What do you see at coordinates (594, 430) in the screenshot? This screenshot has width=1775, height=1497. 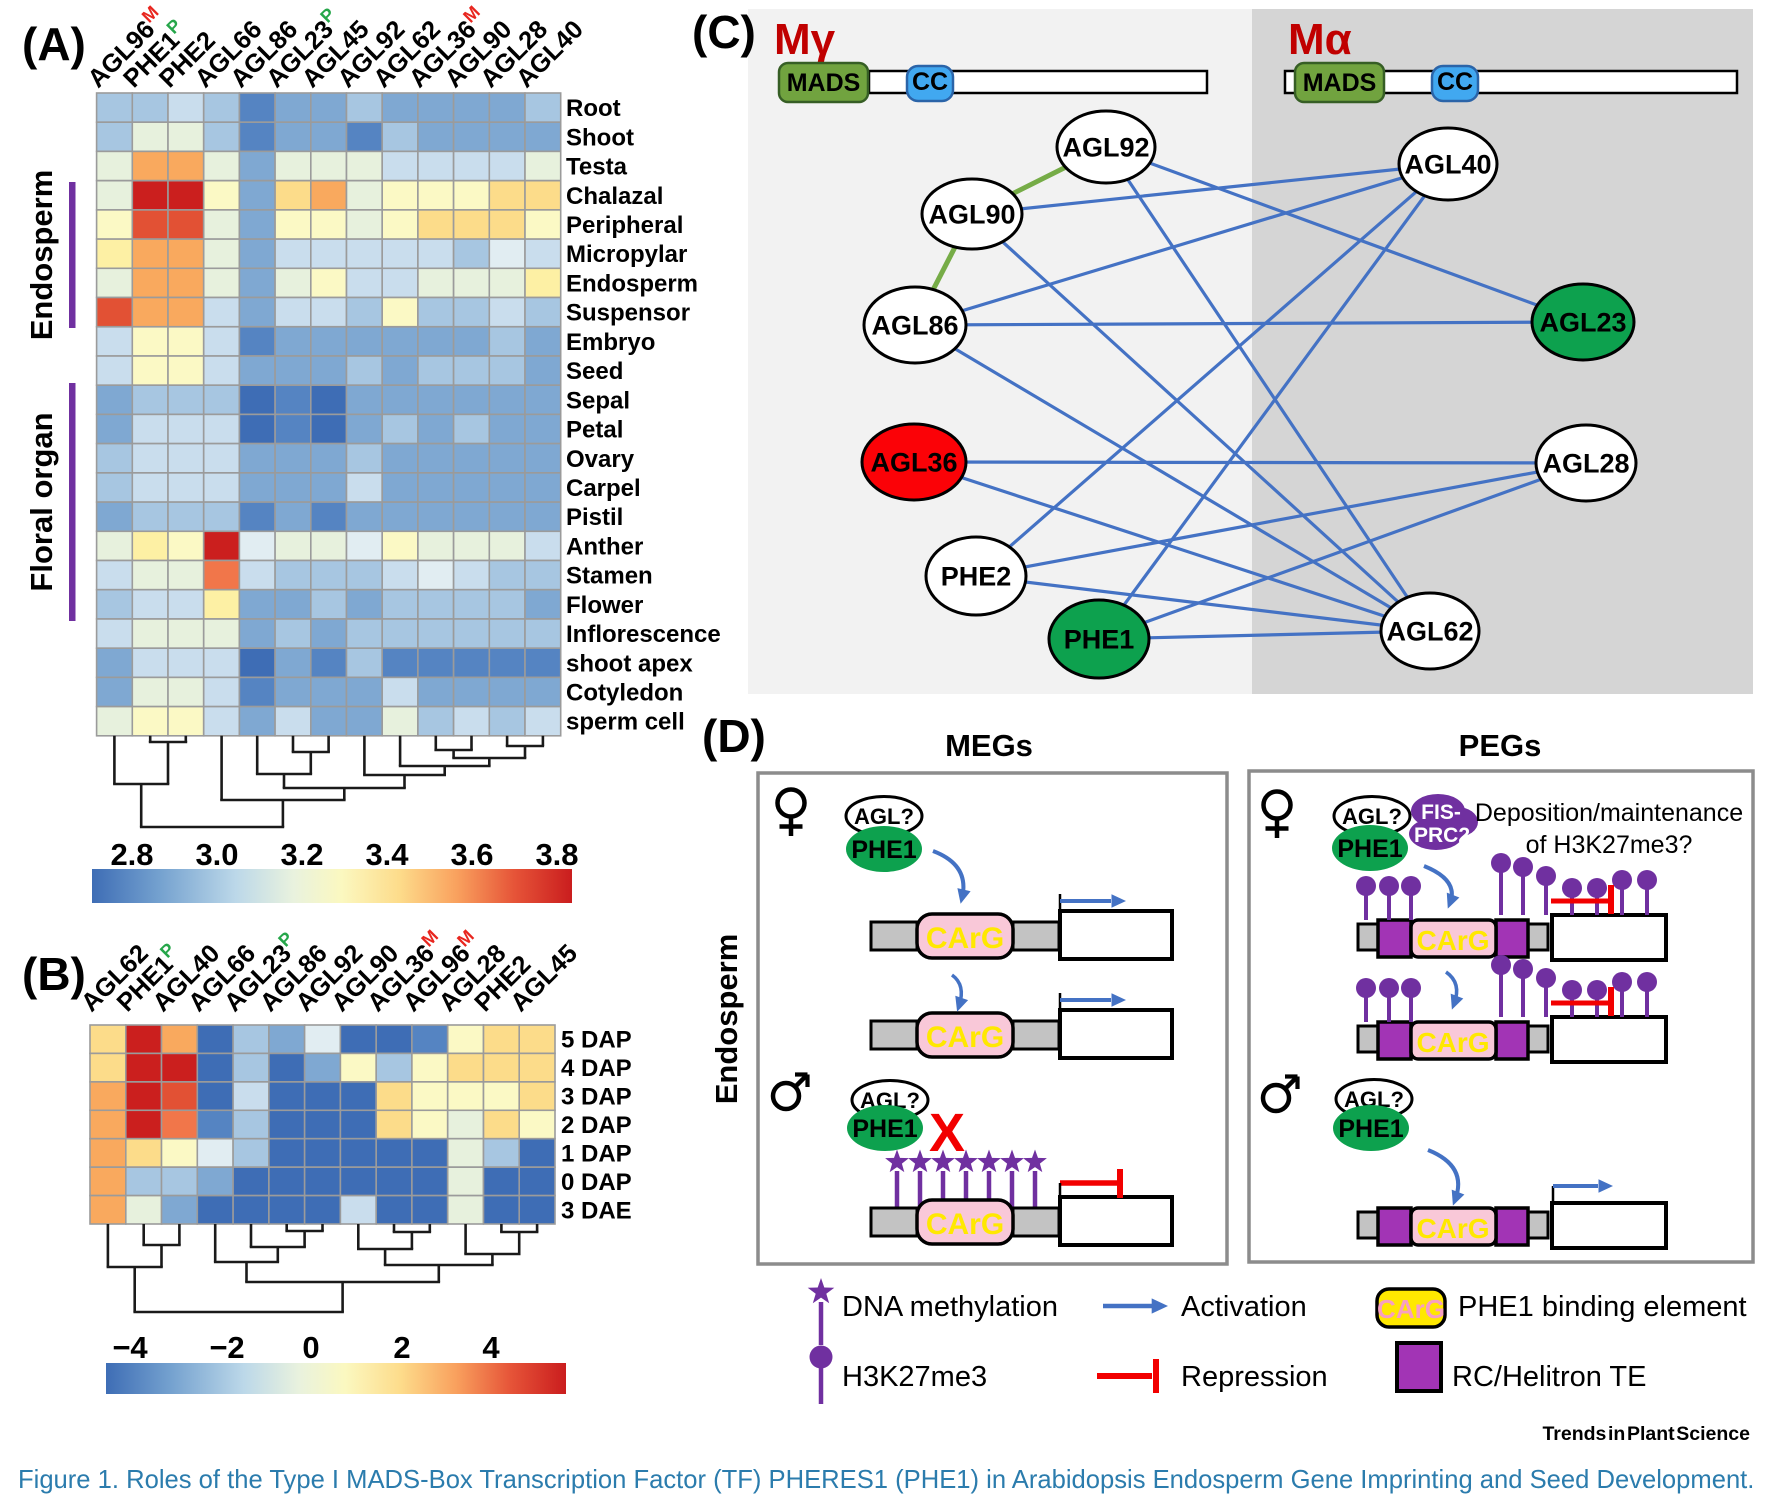 I see `svg-text: Petal` at bounding box center [594, 430].